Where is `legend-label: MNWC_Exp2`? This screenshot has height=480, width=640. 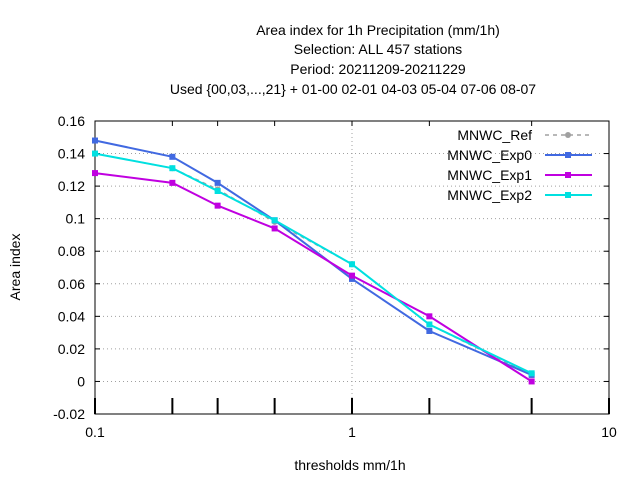
legend-label: MNWC_Exp2 is located at coordinates (489, 195).